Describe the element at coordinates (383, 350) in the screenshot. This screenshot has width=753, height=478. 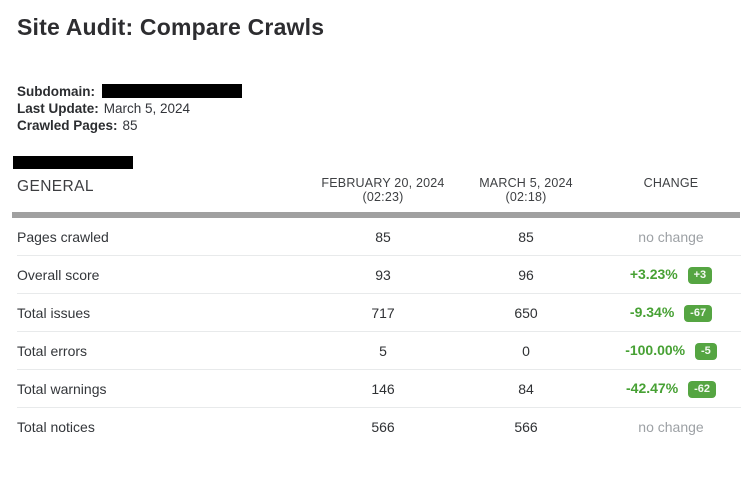
I see `crawl-1-value: 5` at that location.